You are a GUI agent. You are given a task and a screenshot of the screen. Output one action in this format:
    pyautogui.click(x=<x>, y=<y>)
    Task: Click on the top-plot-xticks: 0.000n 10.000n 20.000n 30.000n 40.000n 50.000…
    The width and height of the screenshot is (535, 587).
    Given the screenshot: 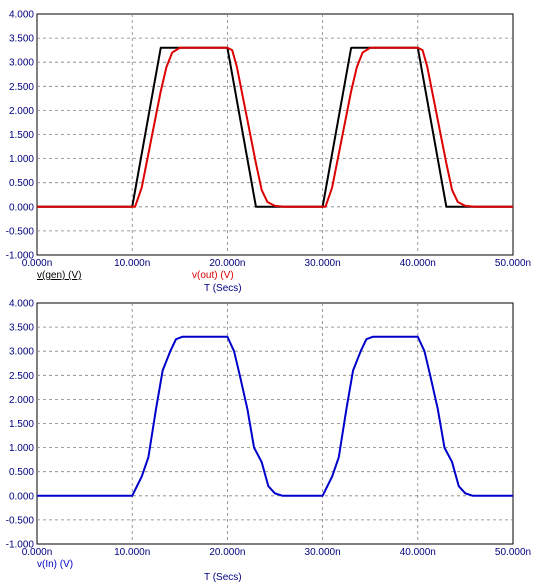 What is the action you would take?
    pyautogui.click(x=276, y=263)
    